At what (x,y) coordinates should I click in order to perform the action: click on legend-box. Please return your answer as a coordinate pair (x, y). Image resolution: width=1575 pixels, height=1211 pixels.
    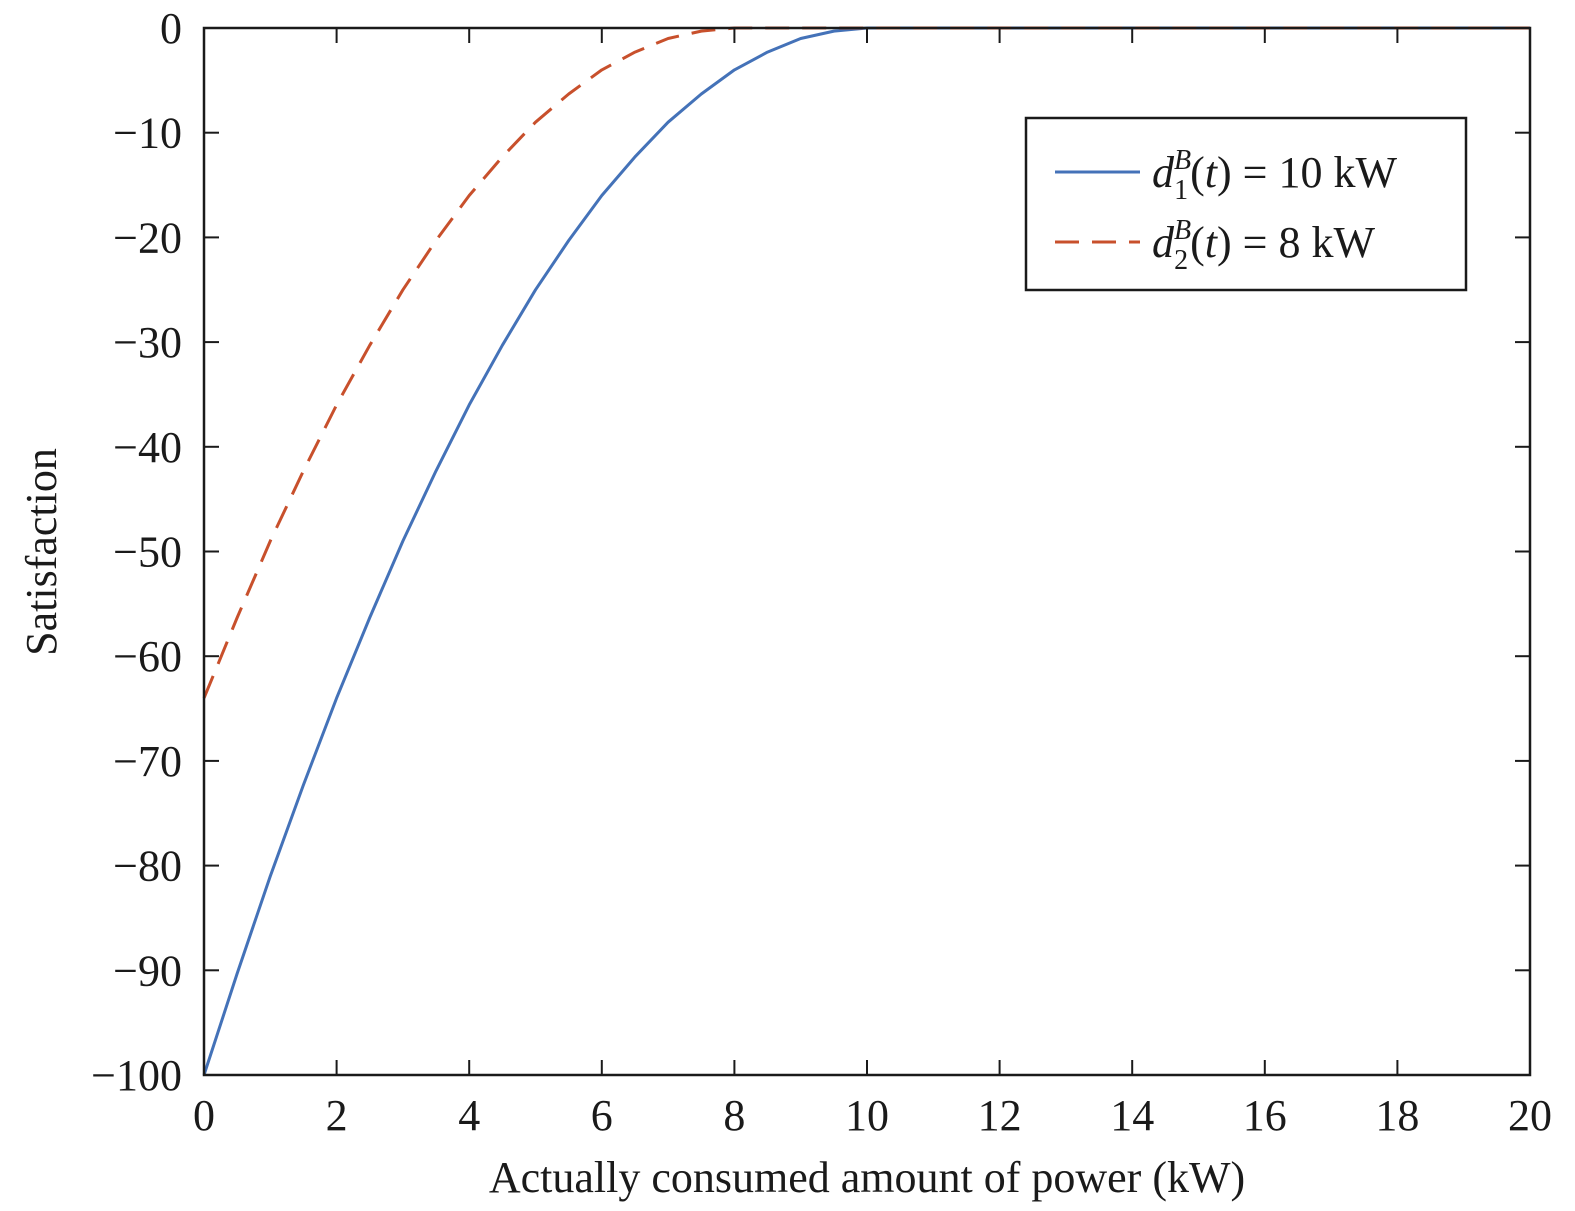
    Looking at the image, I should click on (1246, 204).